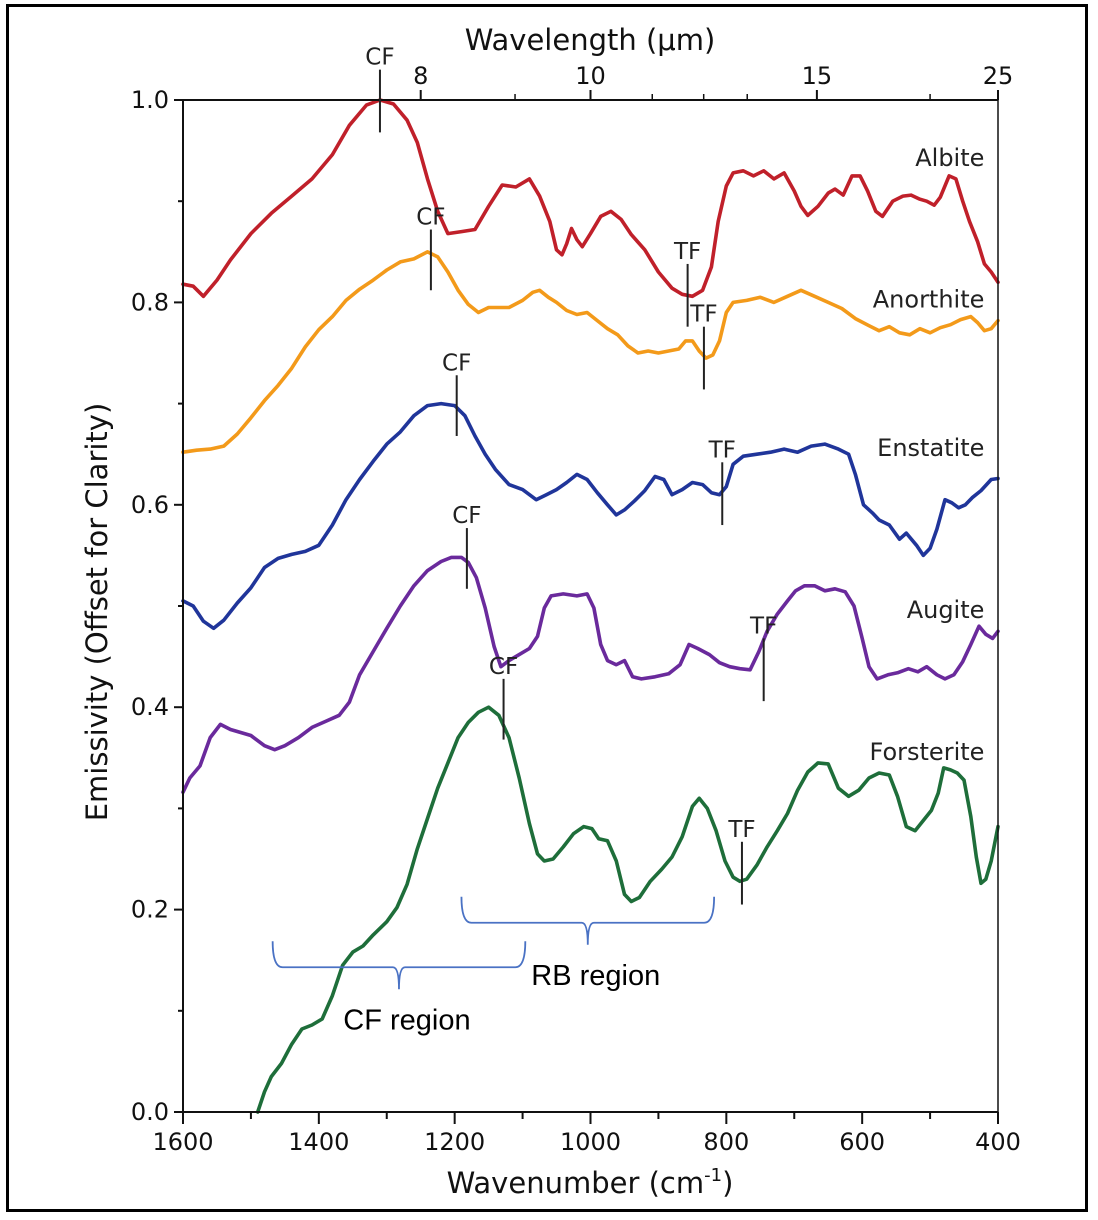  Describe the element at coordinates (590, 352) in the screenshot. I see `series-line-anorthite` at that location.